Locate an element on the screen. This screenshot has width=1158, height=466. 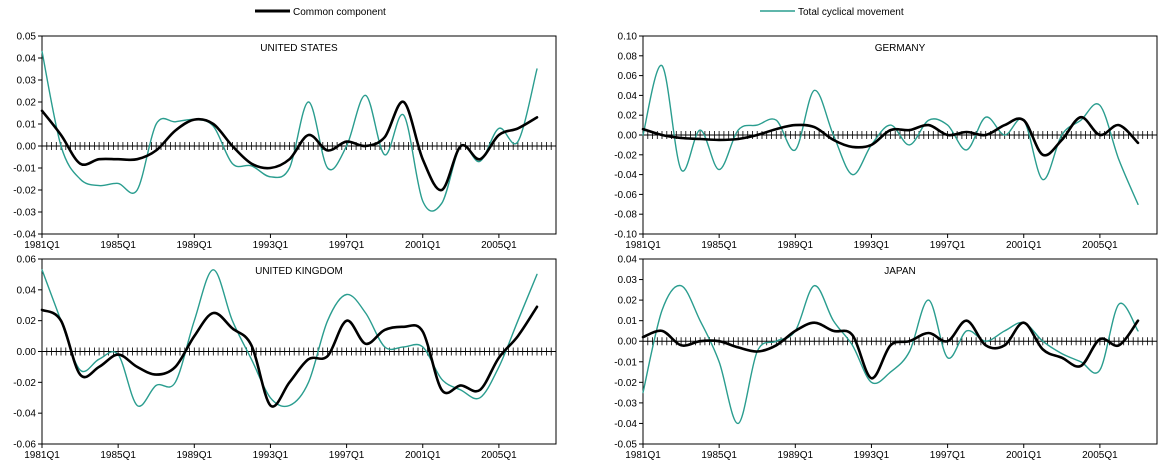
y-tick-label: -0.08 is located at coordinates (625, 215).